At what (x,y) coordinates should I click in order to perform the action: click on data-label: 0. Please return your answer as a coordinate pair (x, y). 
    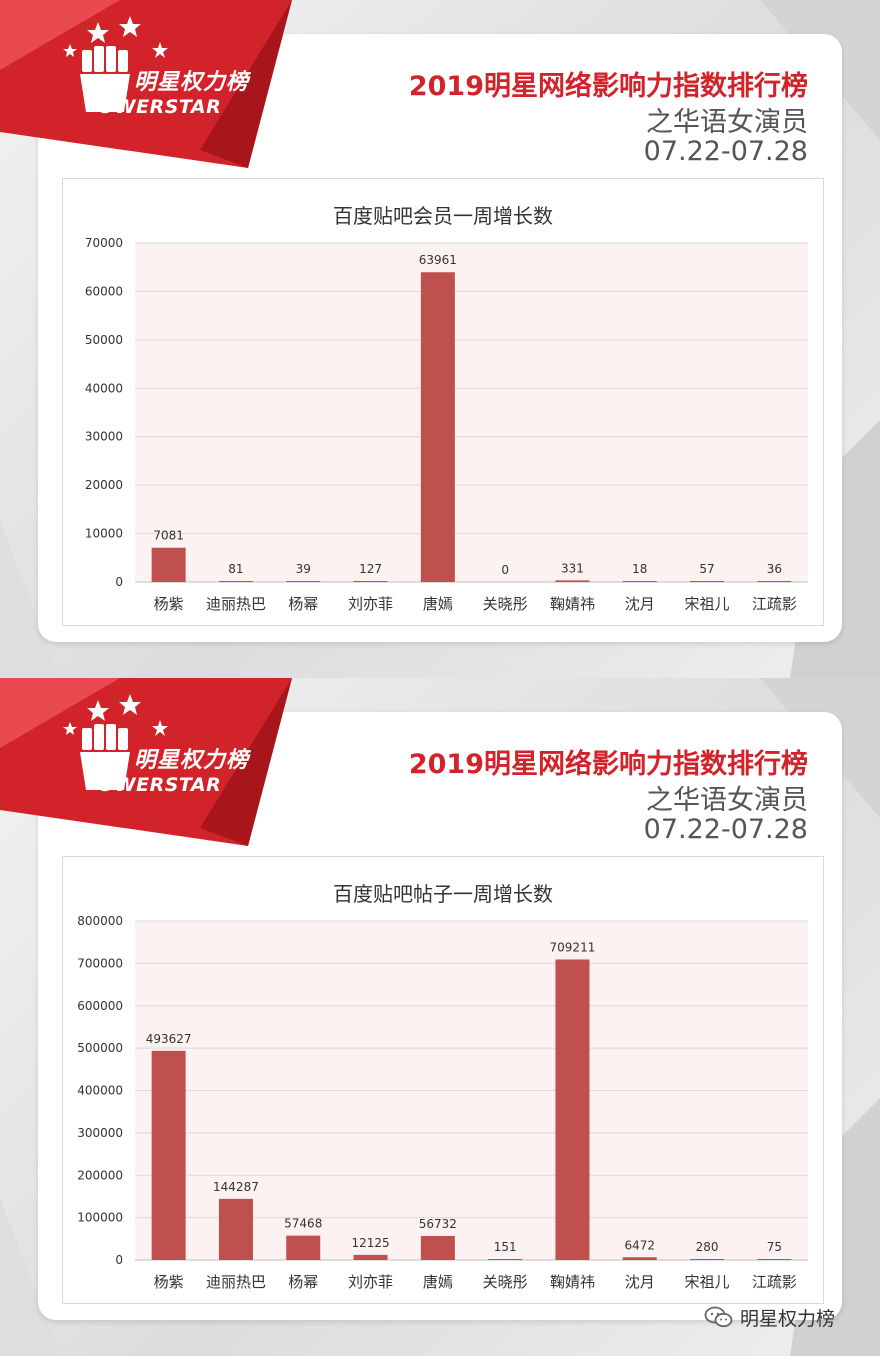
    Looking at the image, I should click on (505, 570).